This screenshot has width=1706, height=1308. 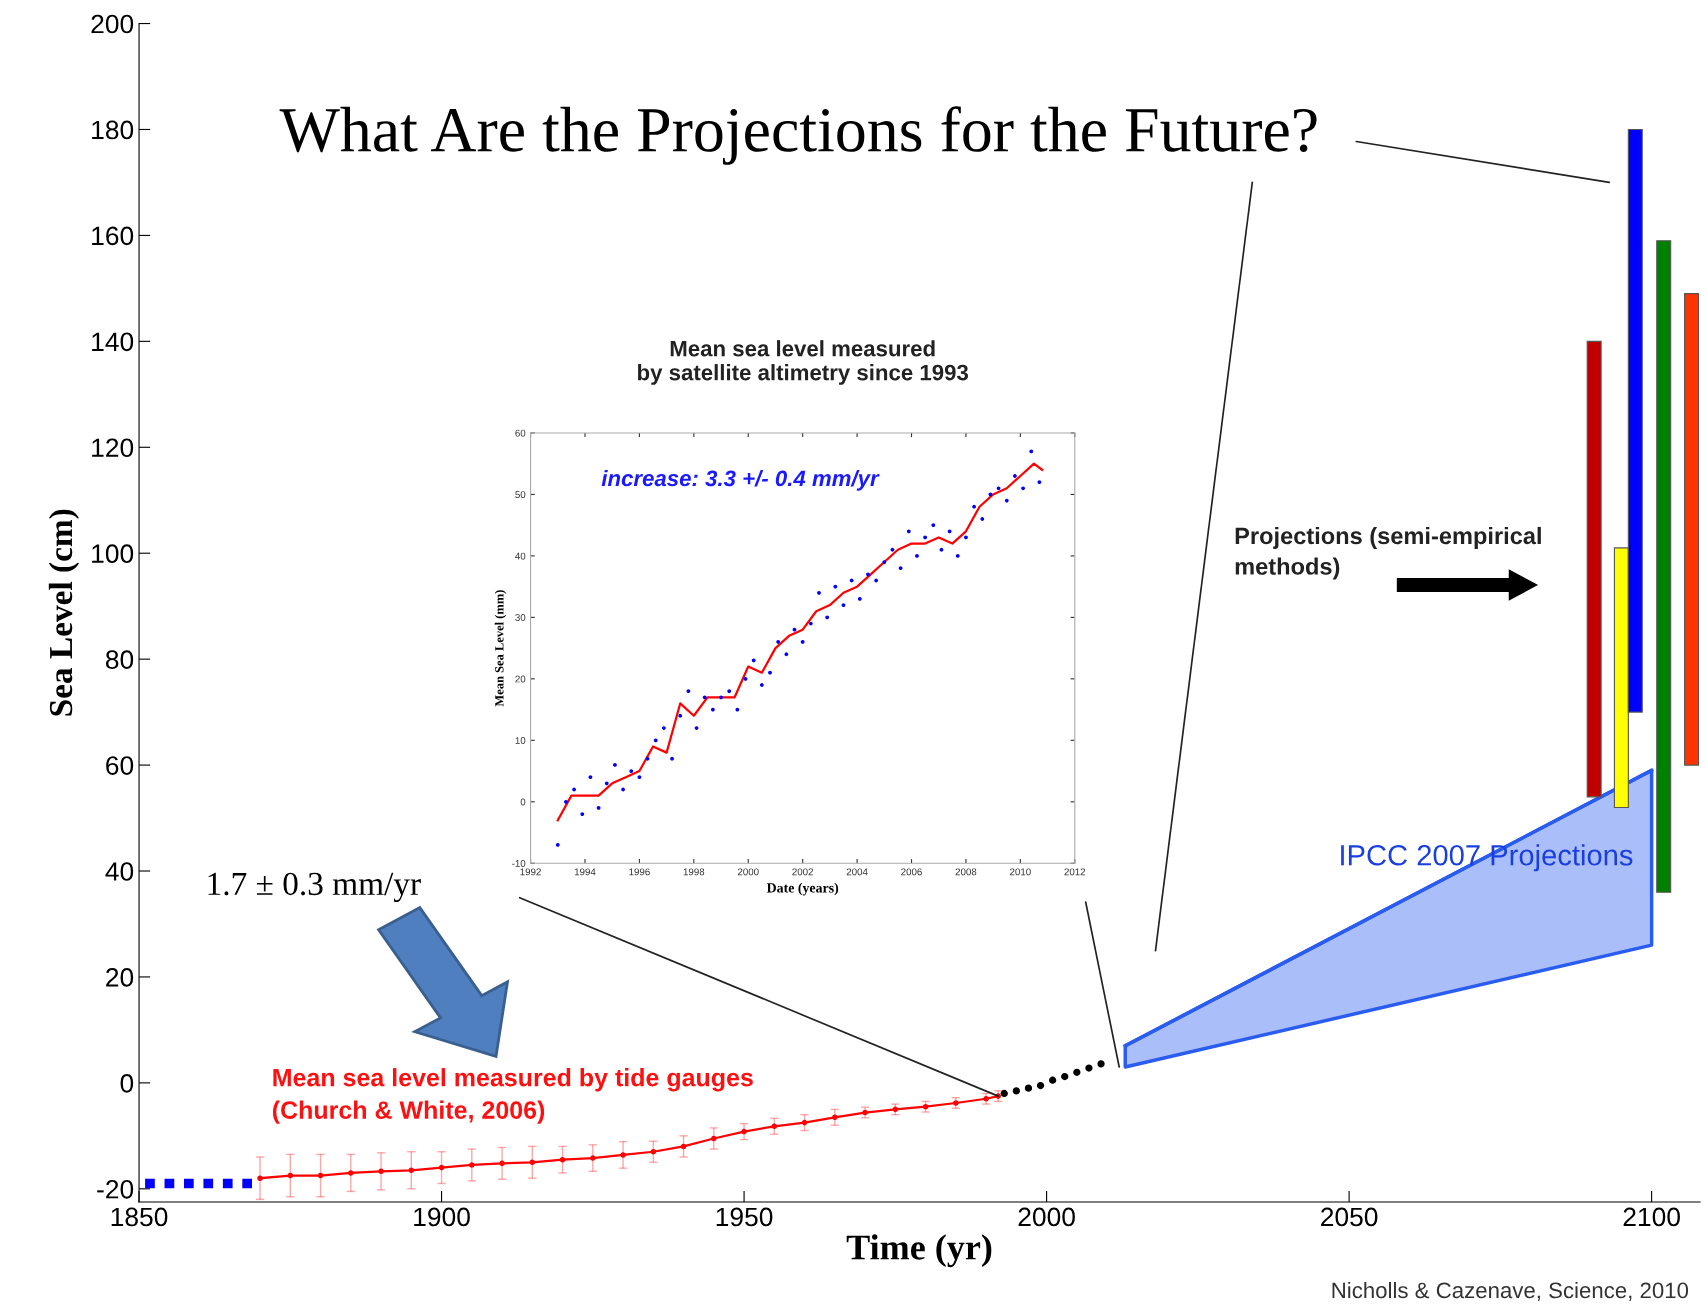 I want to click on y-tick-label: 100, so click(x=113, y=554).